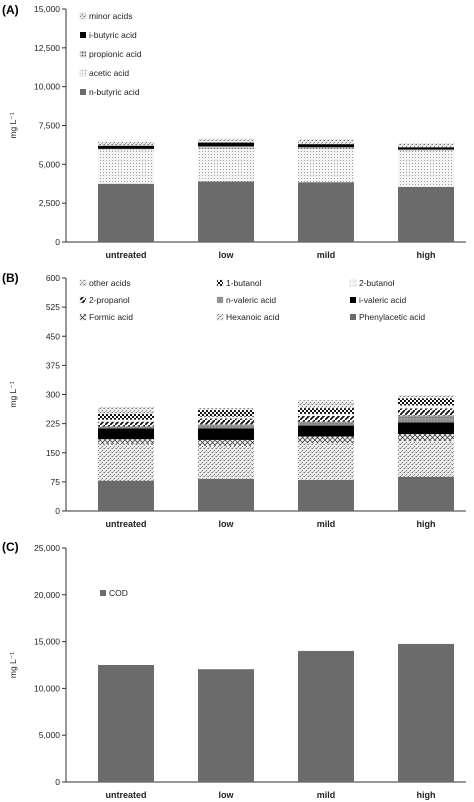  Describe the element at coordinates (50, 735) in the screenshot. I see `y-tick-label: 5,000` at that location.